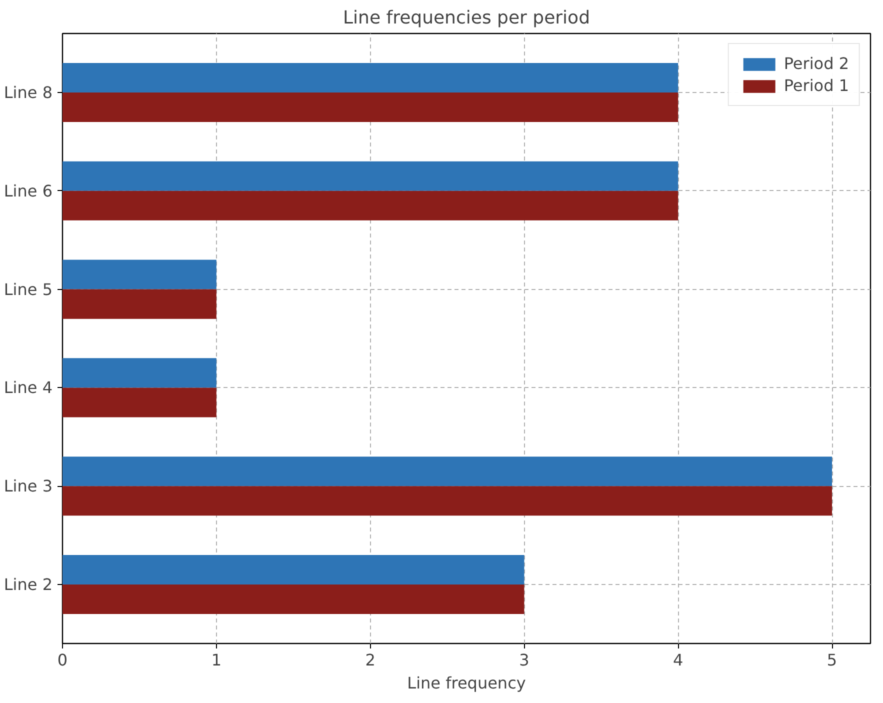  Describe the element at coordinates (816, 63) in the screenshot. I see `legend-label: Period 2` at that location.